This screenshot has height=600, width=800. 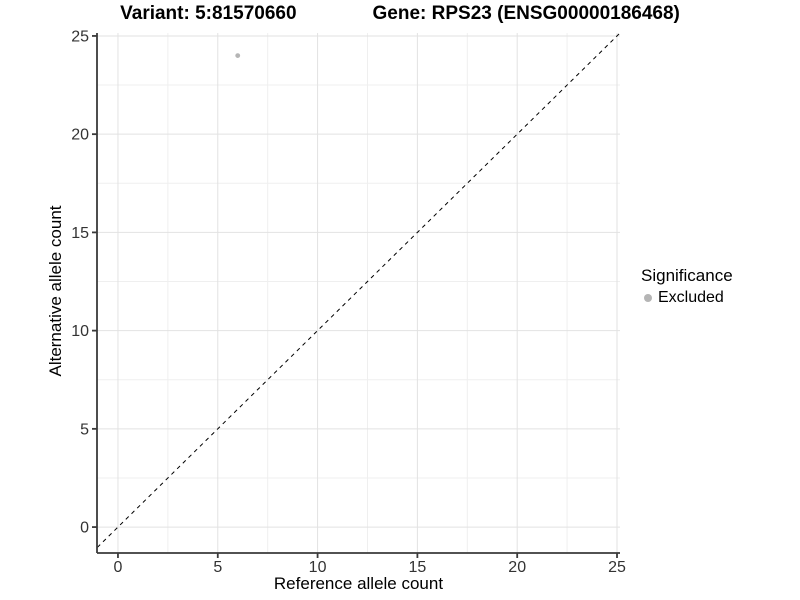 What do you see at coordinates (217, 567) in the screenshot?
I see `x-tick-label: 5` at bounding box center [217, 567].